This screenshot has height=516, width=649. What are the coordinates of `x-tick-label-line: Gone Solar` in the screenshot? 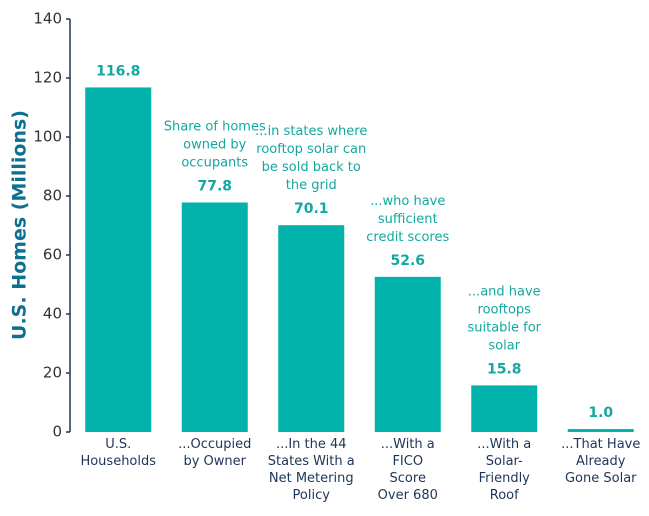 It's located at (601, 478).